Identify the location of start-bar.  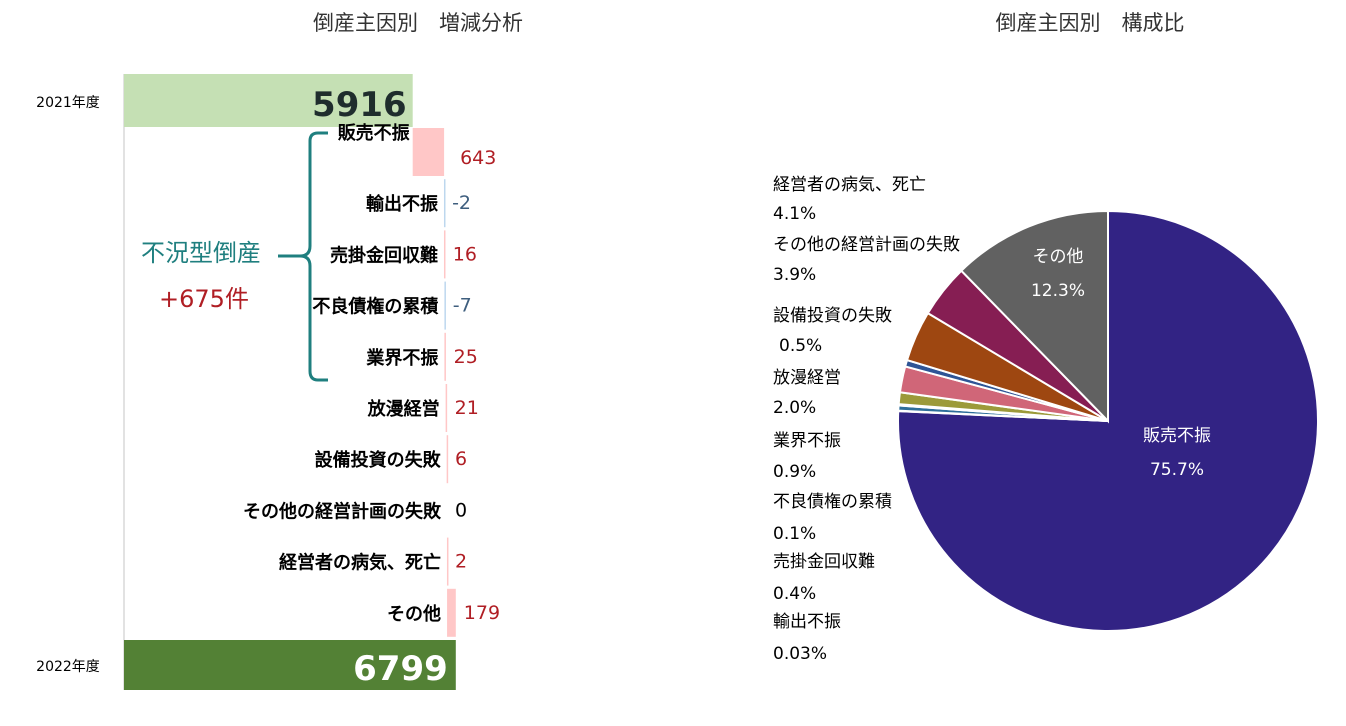
(268, 100).